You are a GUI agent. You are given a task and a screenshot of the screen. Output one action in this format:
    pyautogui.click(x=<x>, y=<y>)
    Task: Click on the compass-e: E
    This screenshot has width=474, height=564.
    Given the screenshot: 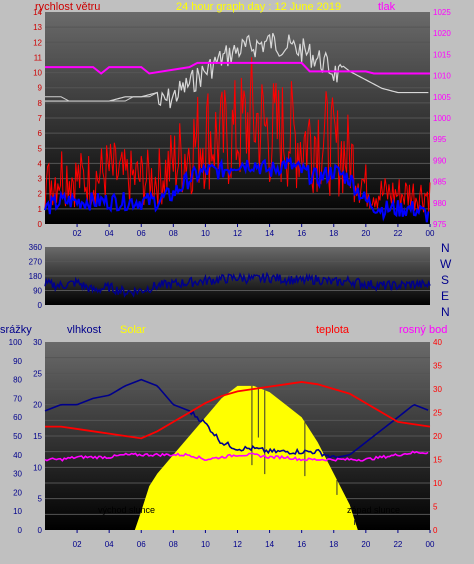 What is the action you would take?
    pyautogui.click(x=445, y=296)
    